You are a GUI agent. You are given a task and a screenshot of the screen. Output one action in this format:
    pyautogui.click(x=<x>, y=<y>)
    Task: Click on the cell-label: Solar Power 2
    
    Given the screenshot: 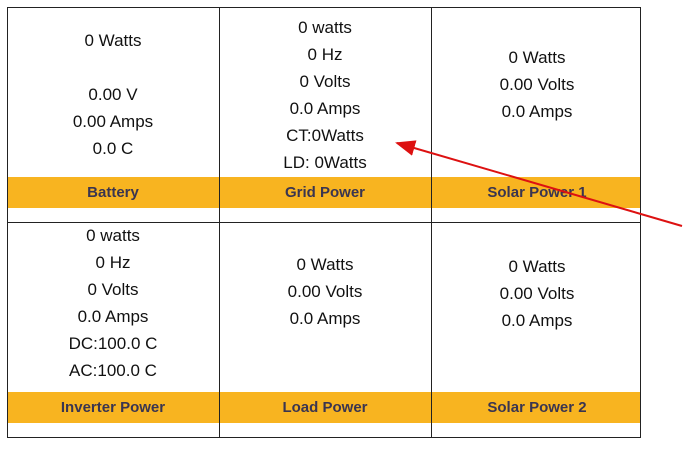 What is the action you would take?
    pyautogui.click(x=537, y=407)
    